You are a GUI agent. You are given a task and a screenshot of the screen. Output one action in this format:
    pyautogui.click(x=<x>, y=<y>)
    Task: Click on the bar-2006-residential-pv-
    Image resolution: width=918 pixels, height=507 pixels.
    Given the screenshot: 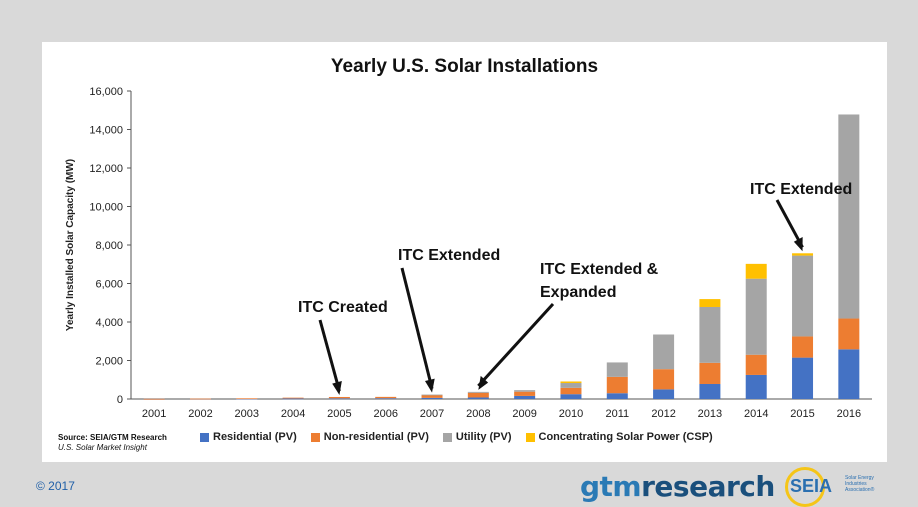 What is the action you would take?
    pyautogui.click(x=386, y=399)
    